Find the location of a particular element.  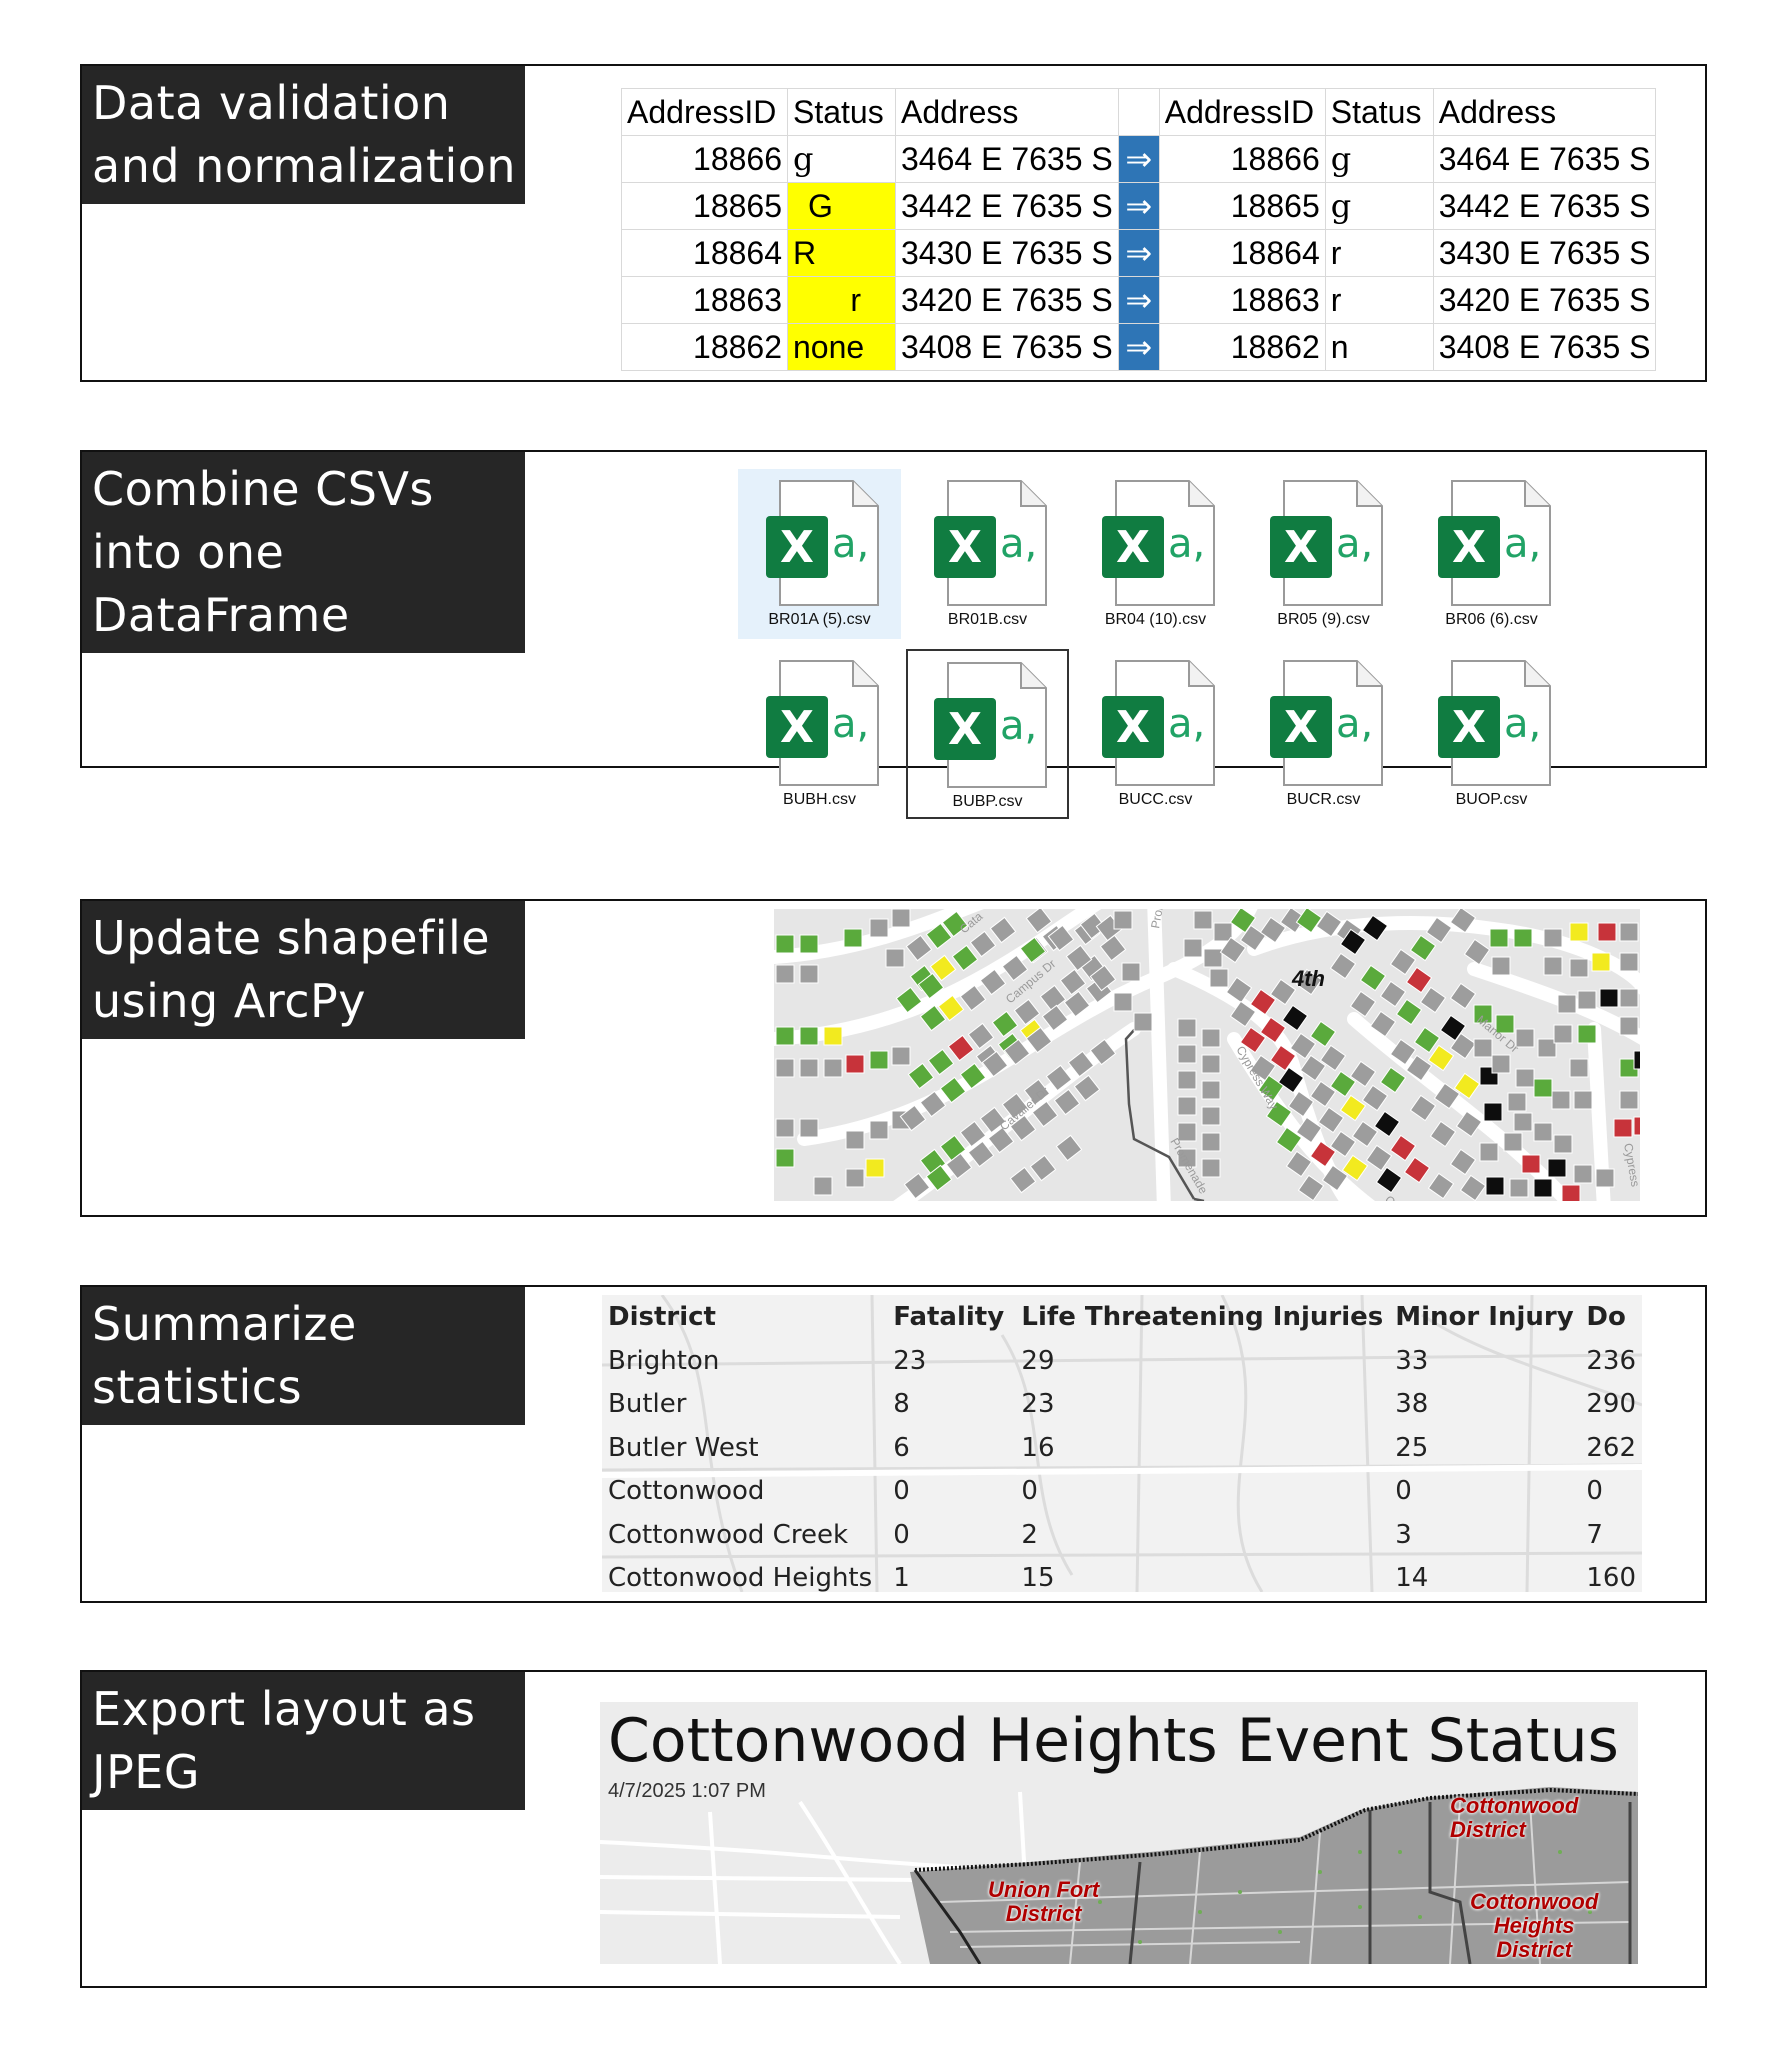

cell: 18865 is located at coordinates (1242, 206).